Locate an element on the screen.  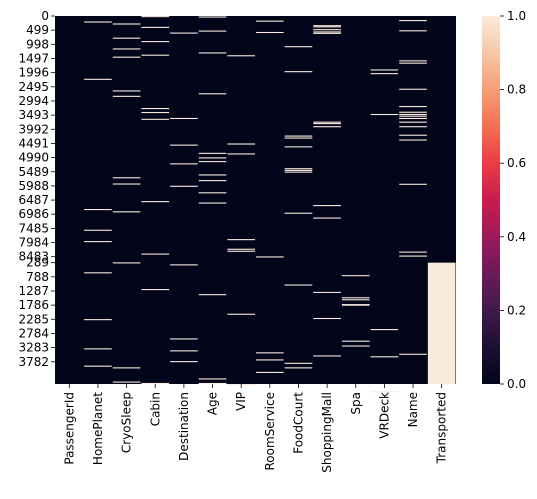
y-tick-label: 3283 is located at coordinates (33, 348).